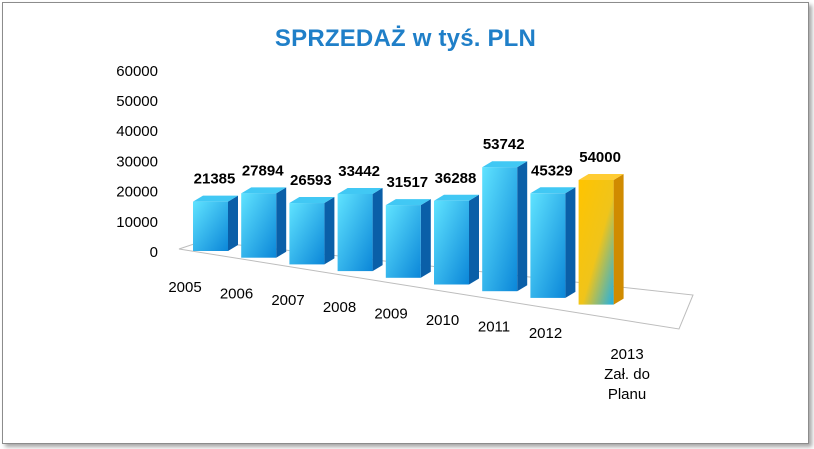 This screenshot has width=814, height=449. What do you see at coordinates (359, 171) in the screenshot?
I see `data-label: 33442` at bounding box center [359, 171].